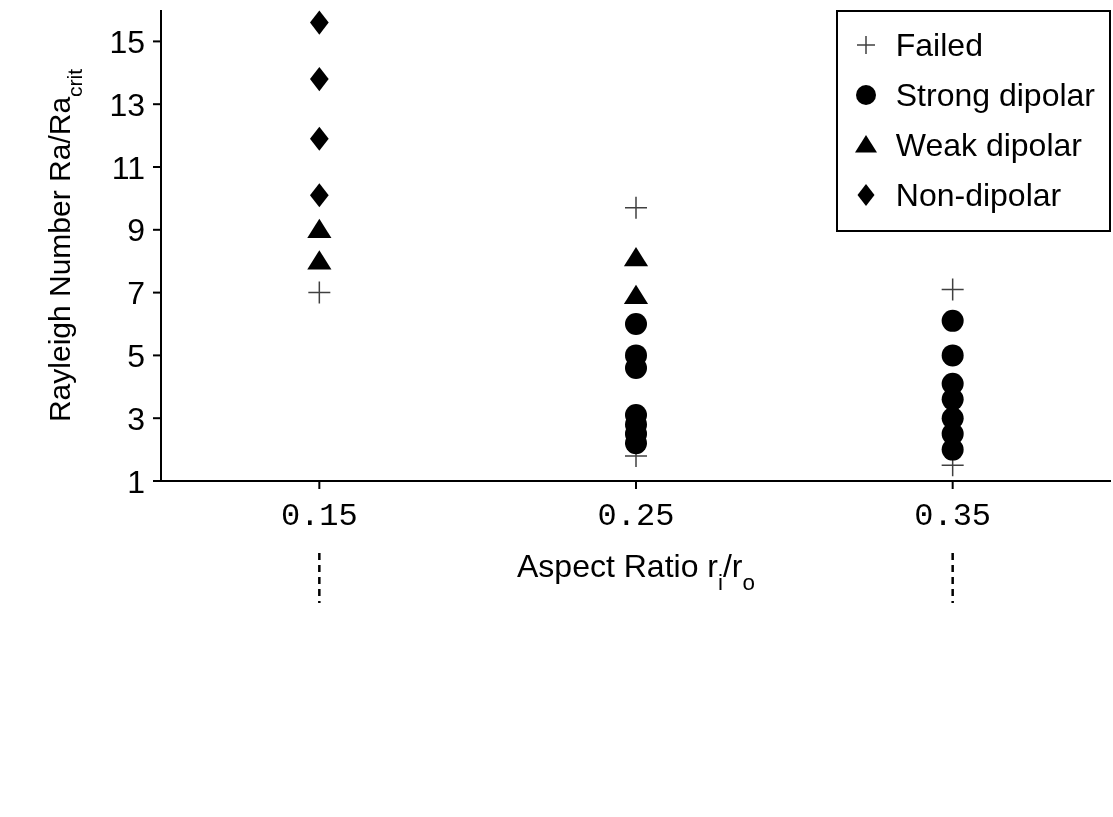  What do you see at coordinates (319, 516) in the screenshot?
I see `x-tick-label: 0.15` at bounding box center [319, 516].